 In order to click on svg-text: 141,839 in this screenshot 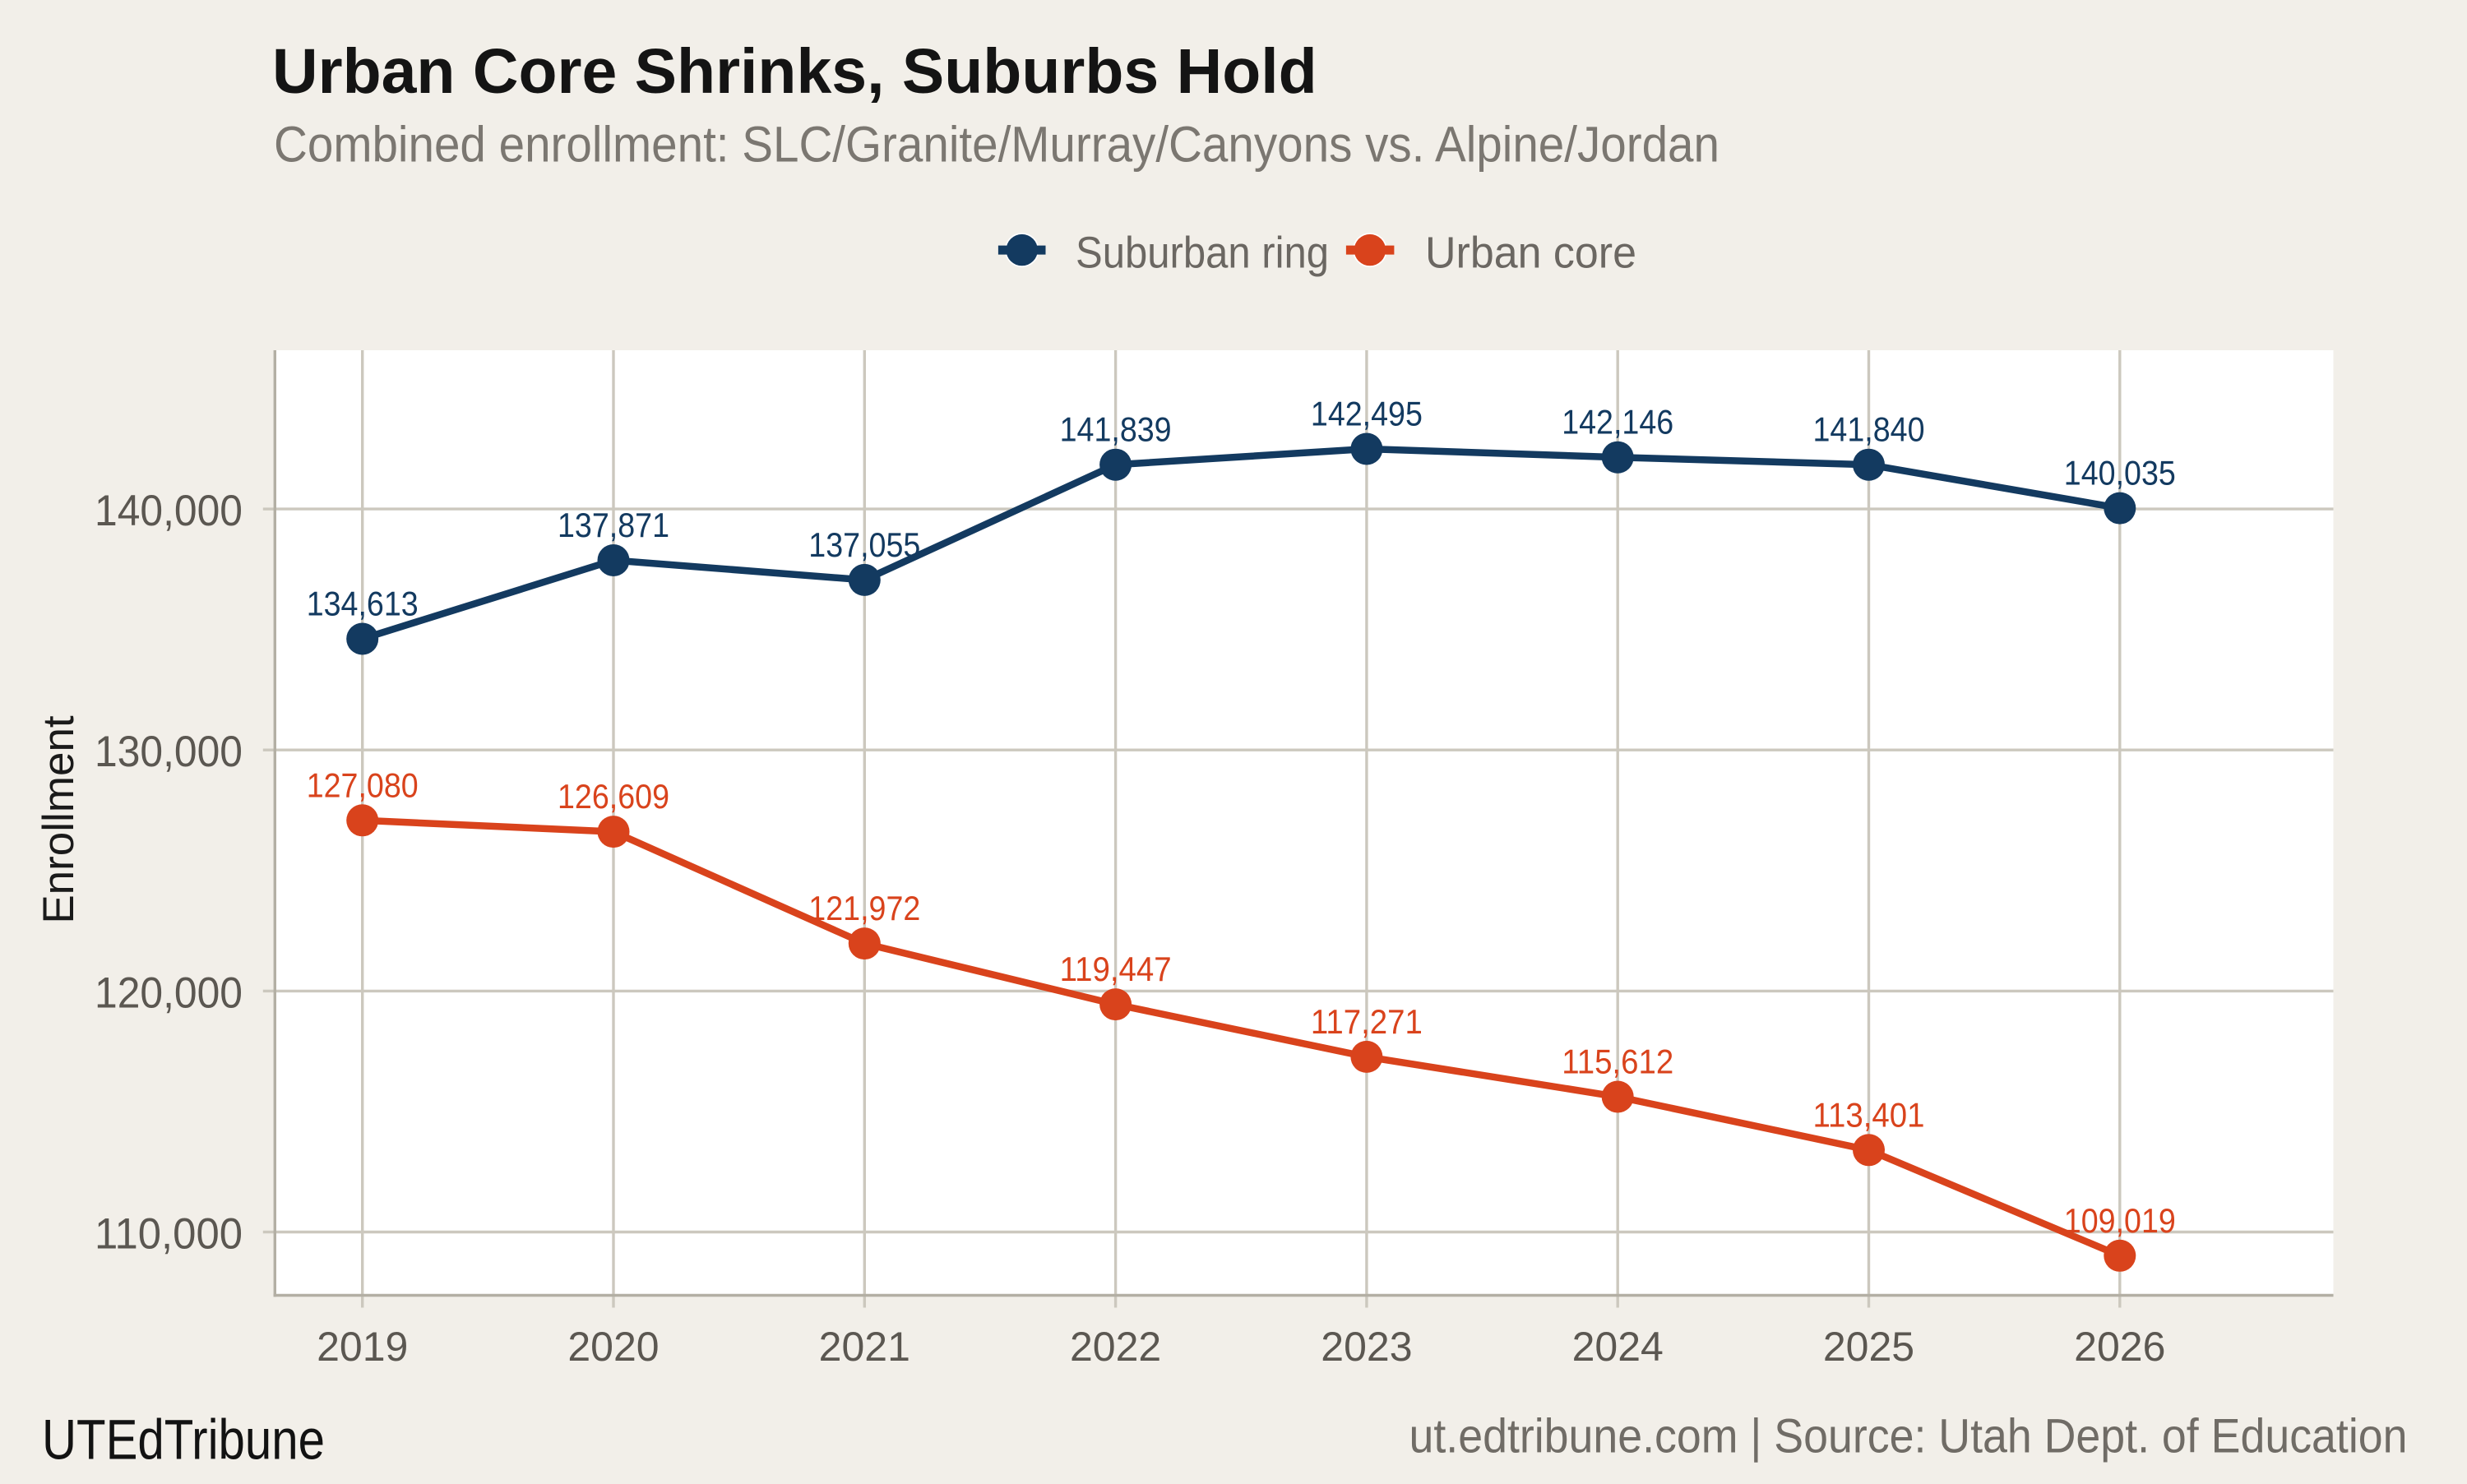, I will do `click(1116, 430)`.